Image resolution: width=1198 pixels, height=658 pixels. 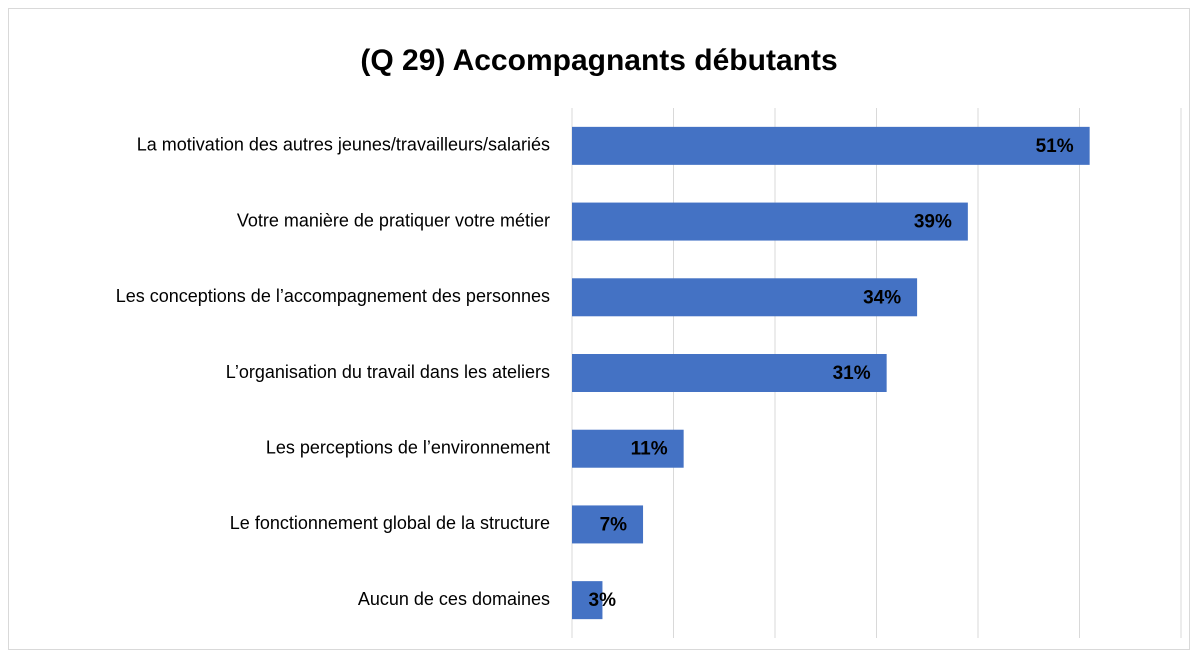 I want to click on data-label: 39%, so click(x=933, y=222).